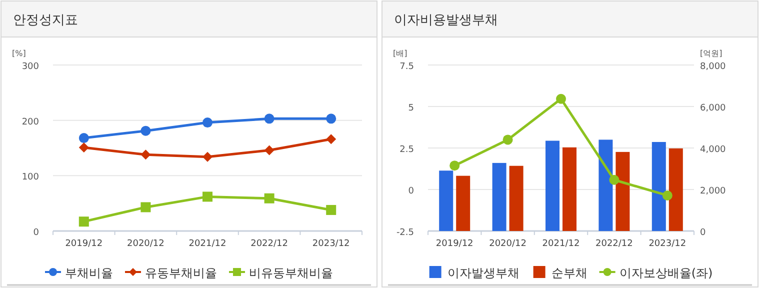 The width and height of the screenshot is (760, 289). Describe the element at coordinates (89, 273) in the screenshot. I see `legend-label: 부채비율` at that location.